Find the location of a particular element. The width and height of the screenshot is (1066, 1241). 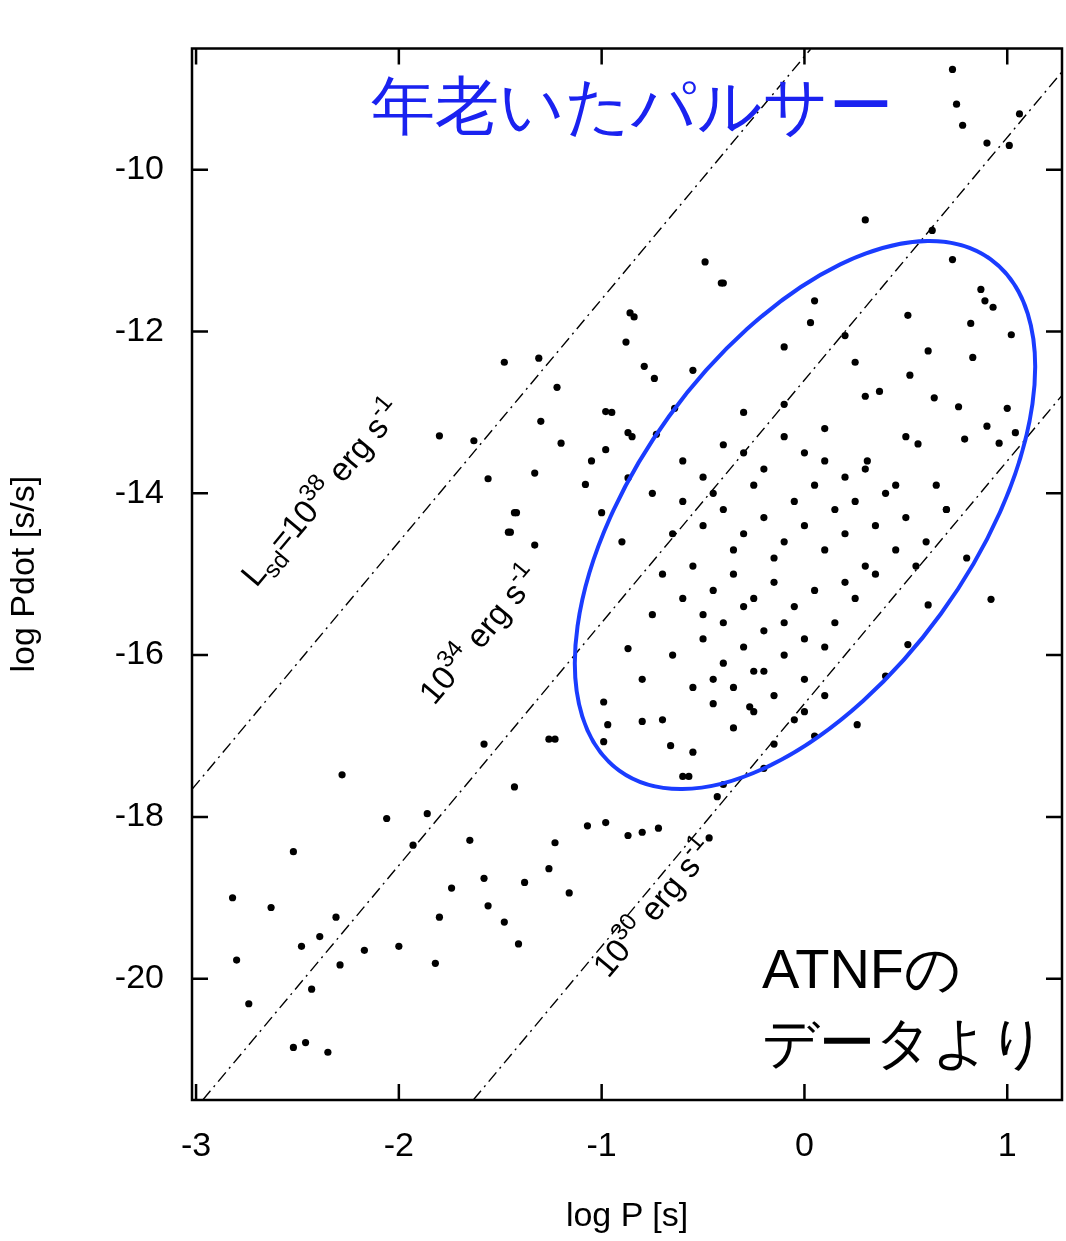

y-tick-label: -14 is located at coordinates (139, 490).